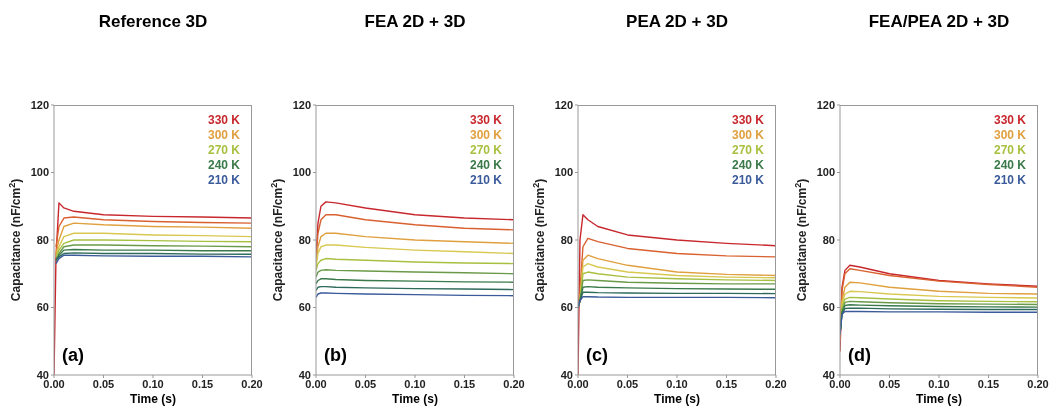  Describe the element at coordinates (939, 22) in the screenshot. I see `chart-title: FEA/PEA 2D + 3D` at that location.